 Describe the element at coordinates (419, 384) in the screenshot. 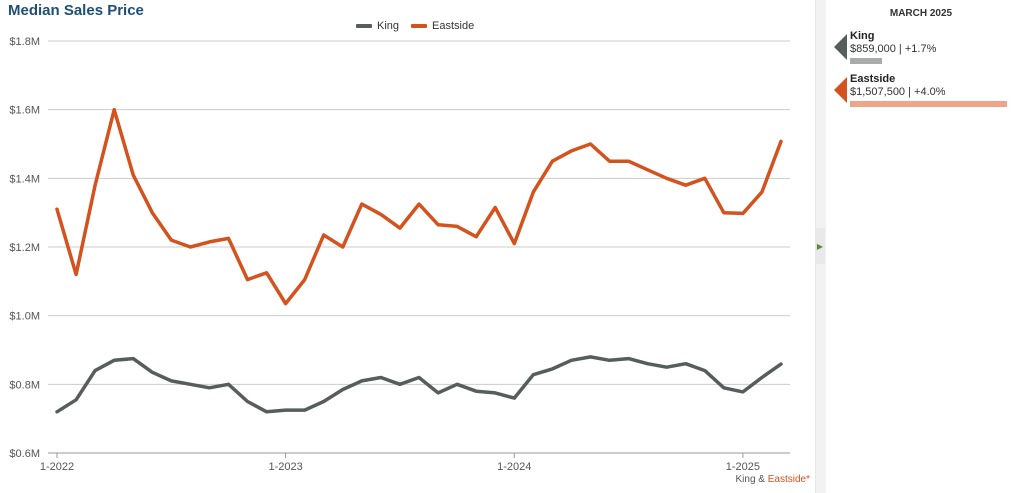

I see `series-line-king` at that location.